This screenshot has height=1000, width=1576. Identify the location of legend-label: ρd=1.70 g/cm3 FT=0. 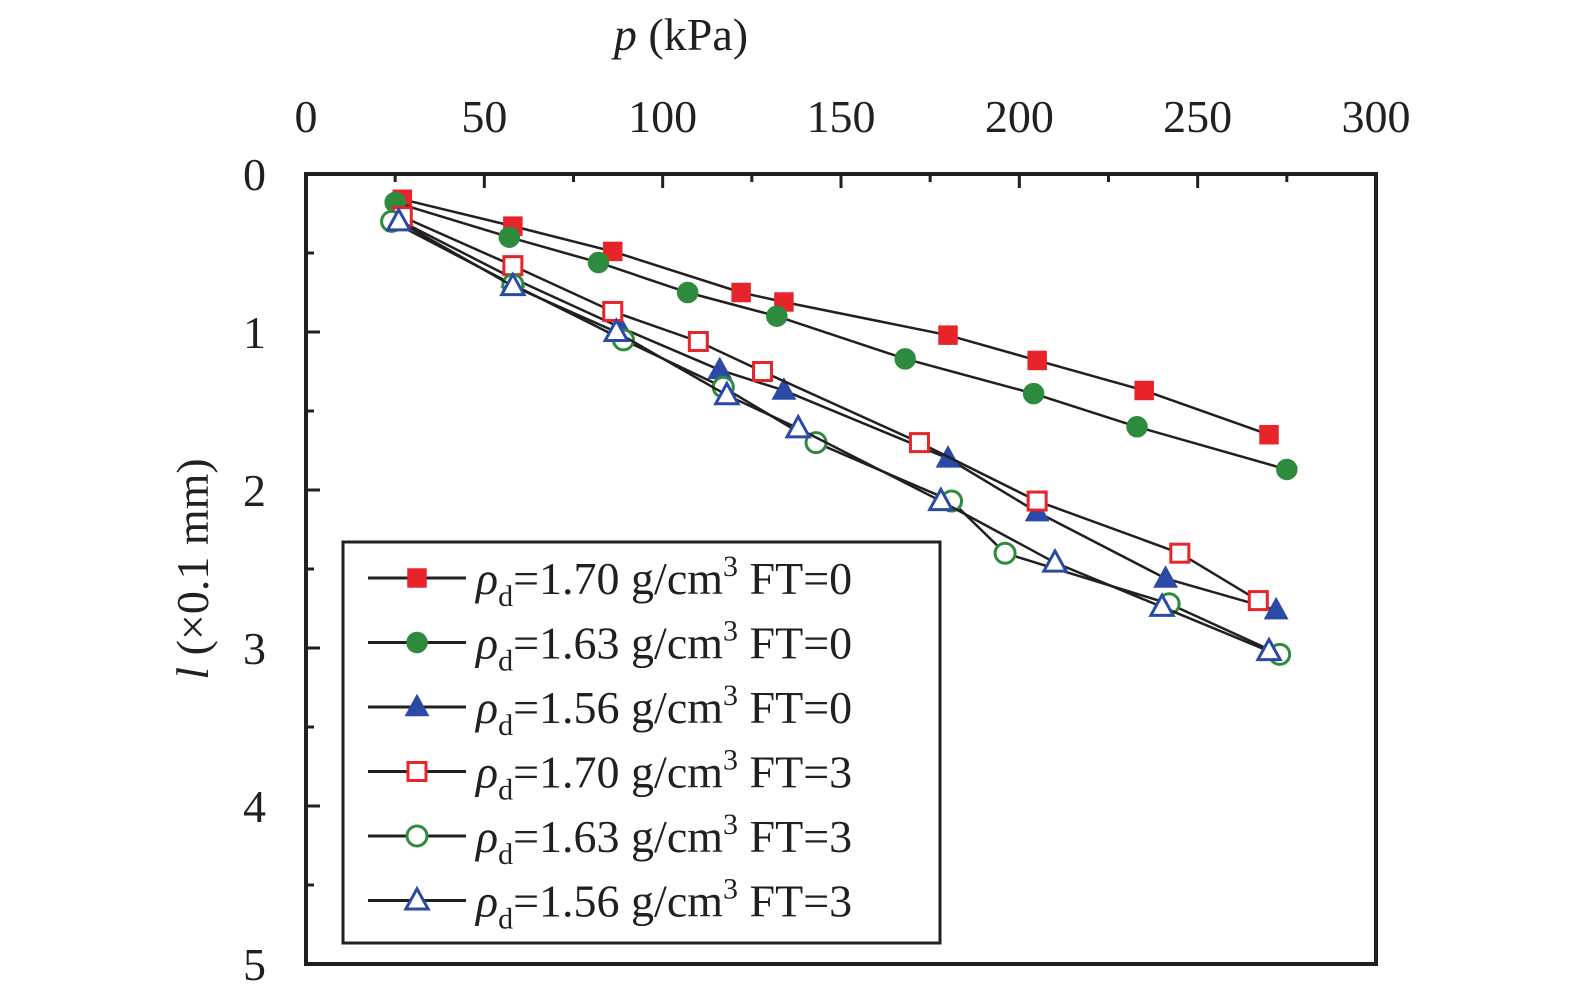
(663, 581).